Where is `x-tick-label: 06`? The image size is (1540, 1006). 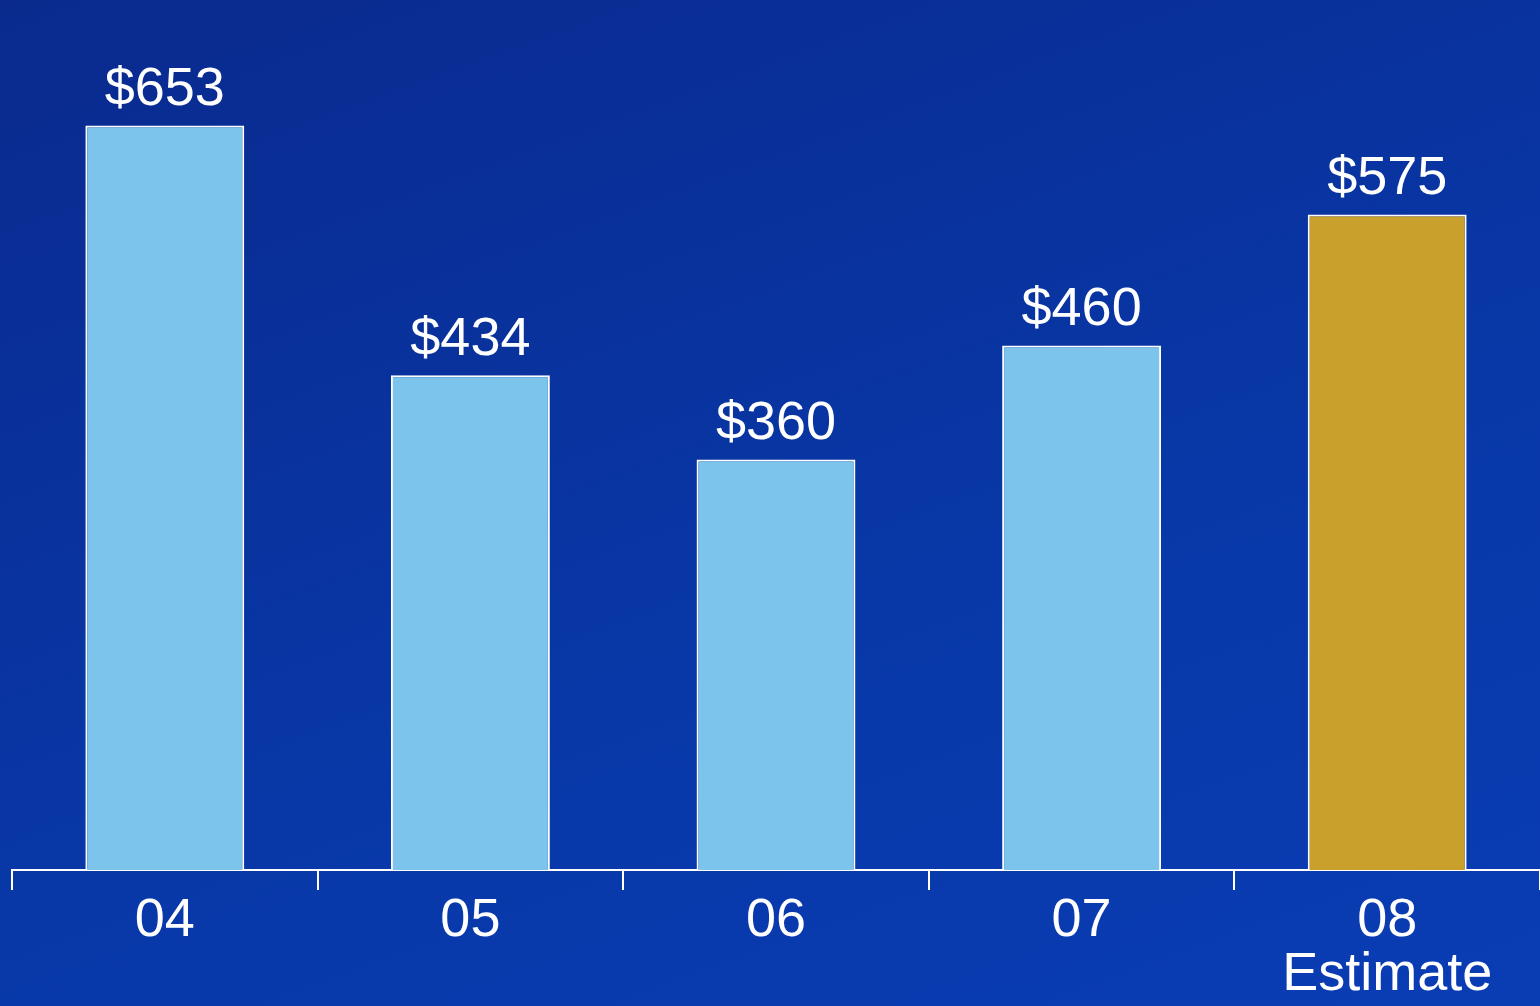 x-tick-label: 06 is located at coordinates (776, 916).